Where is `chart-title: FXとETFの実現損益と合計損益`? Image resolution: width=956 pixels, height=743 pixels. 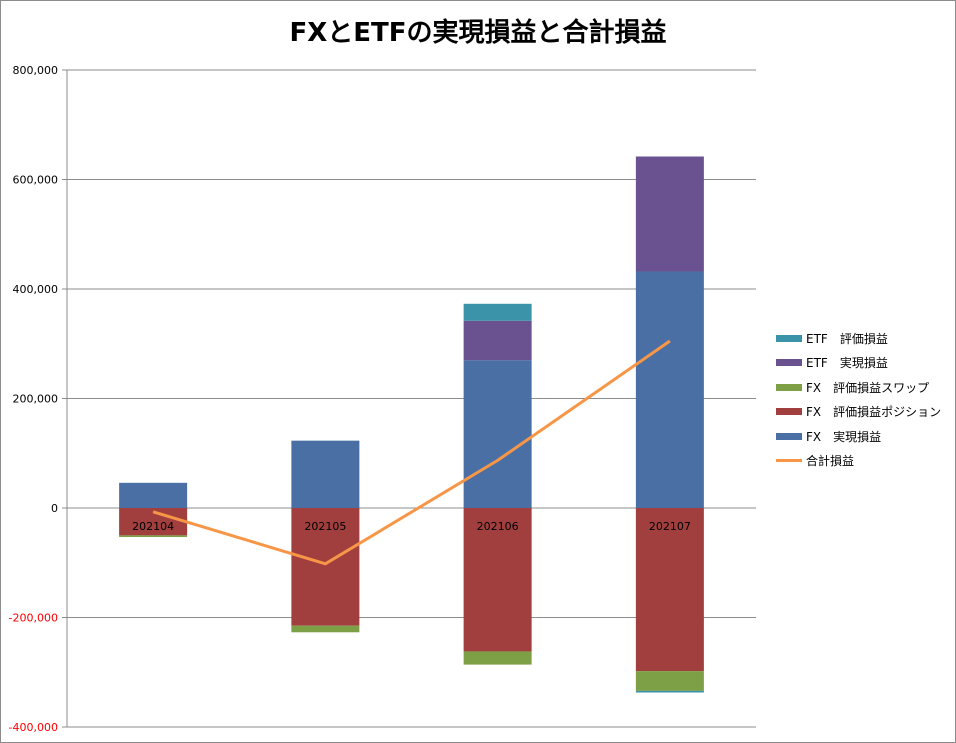 chart-title: FXとETFの実現損益と合計損益 is located at coordinates (478, 33).